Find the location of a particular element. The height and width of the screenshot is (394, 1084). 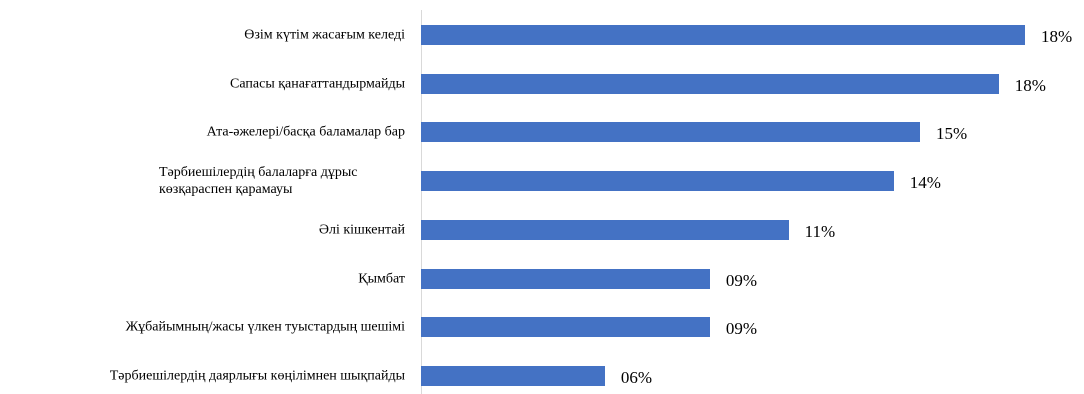

category-label: Сапасы қанағаттандырмайды is located at coordinates (317, 84).